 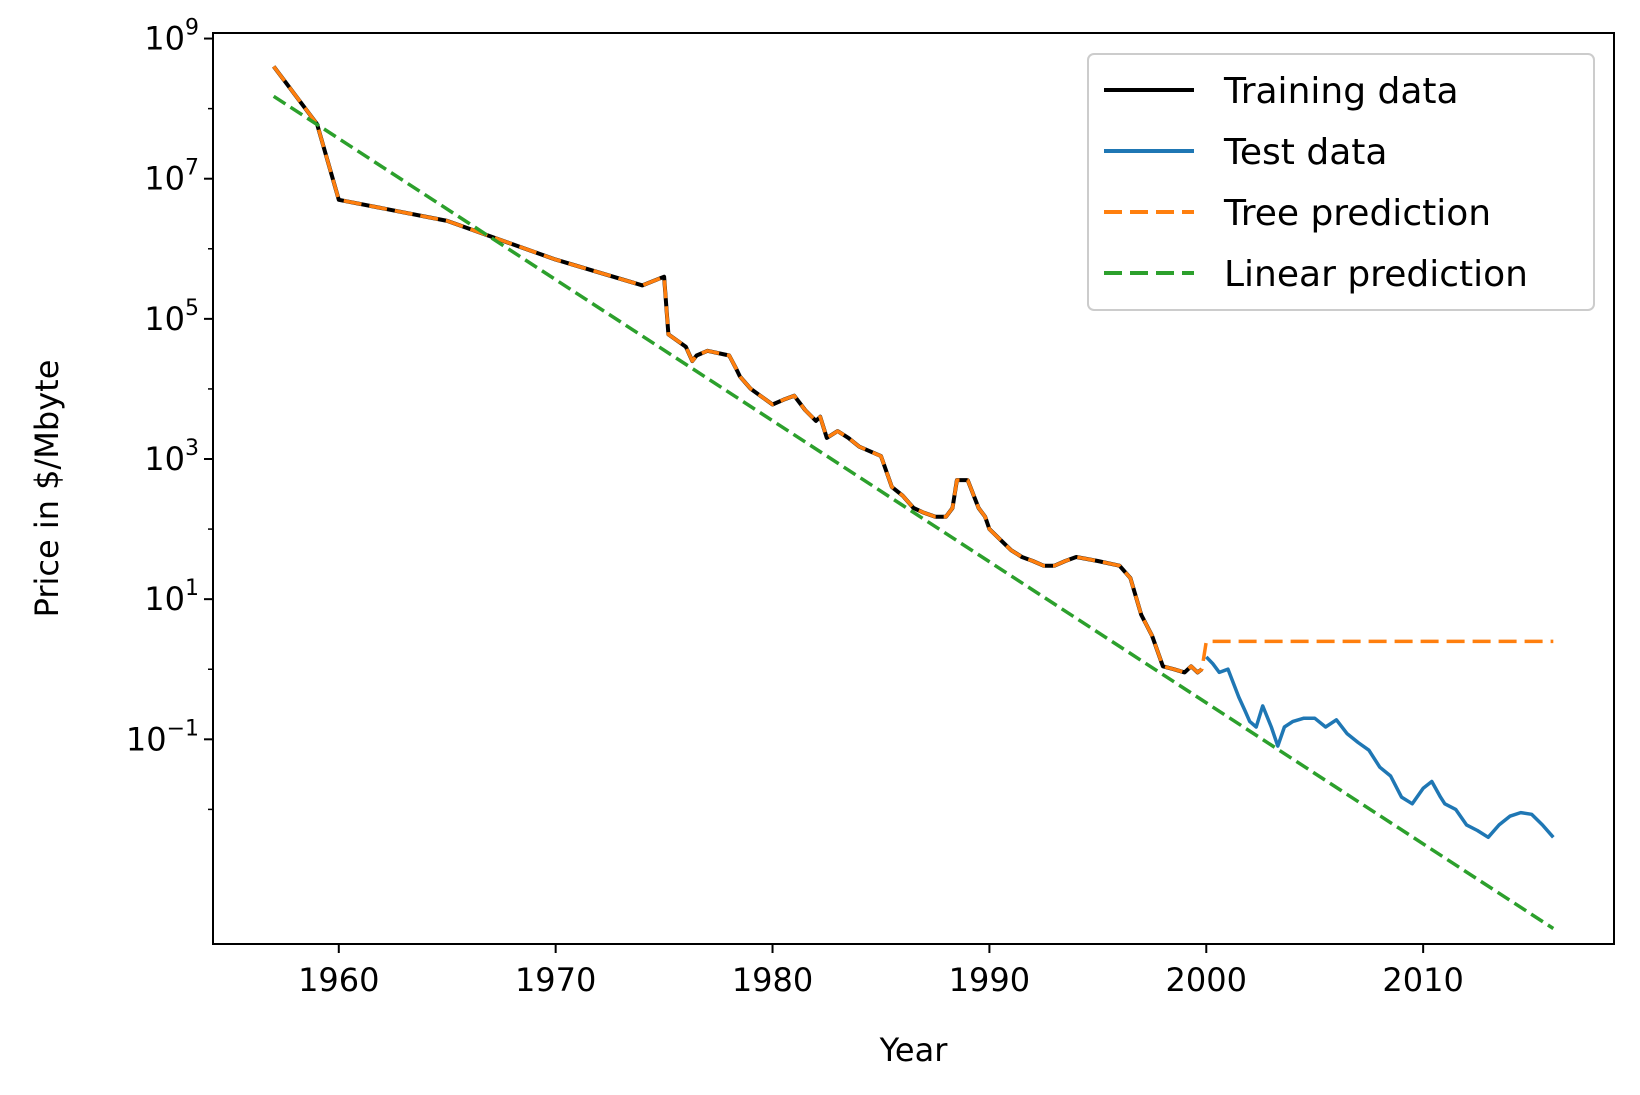 What do you see at coordinates (989, 980) in the screenshot?
I see `x-tick-label: 1990` at bounding box center [989, 980].